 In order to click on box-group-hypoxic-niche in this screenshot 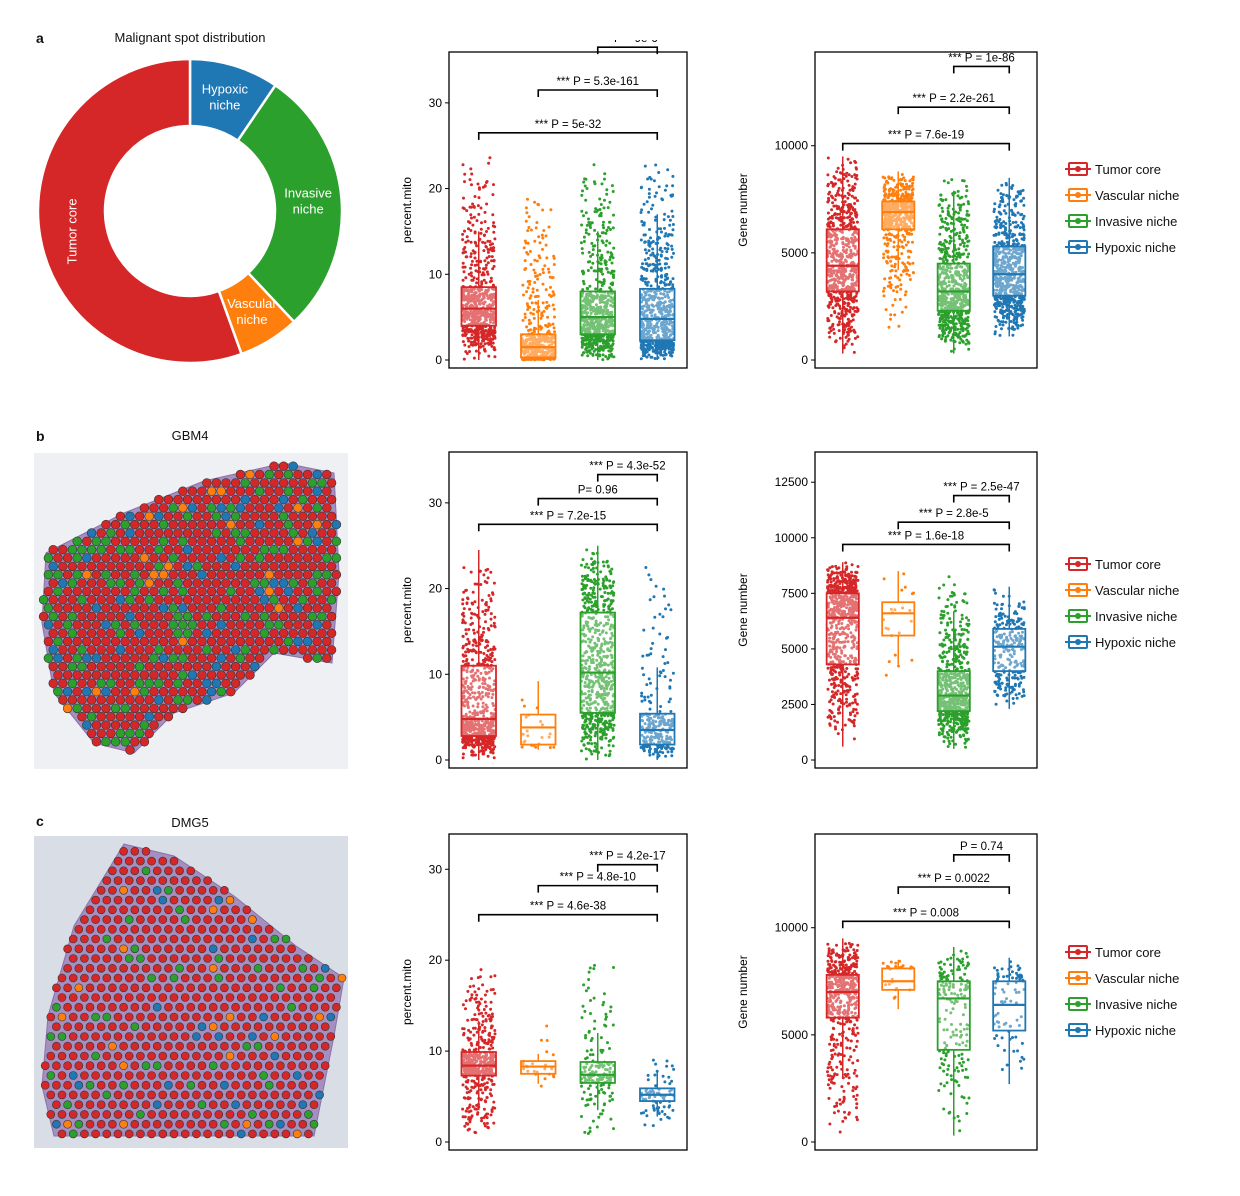, I will do `click(1009, 257)`.